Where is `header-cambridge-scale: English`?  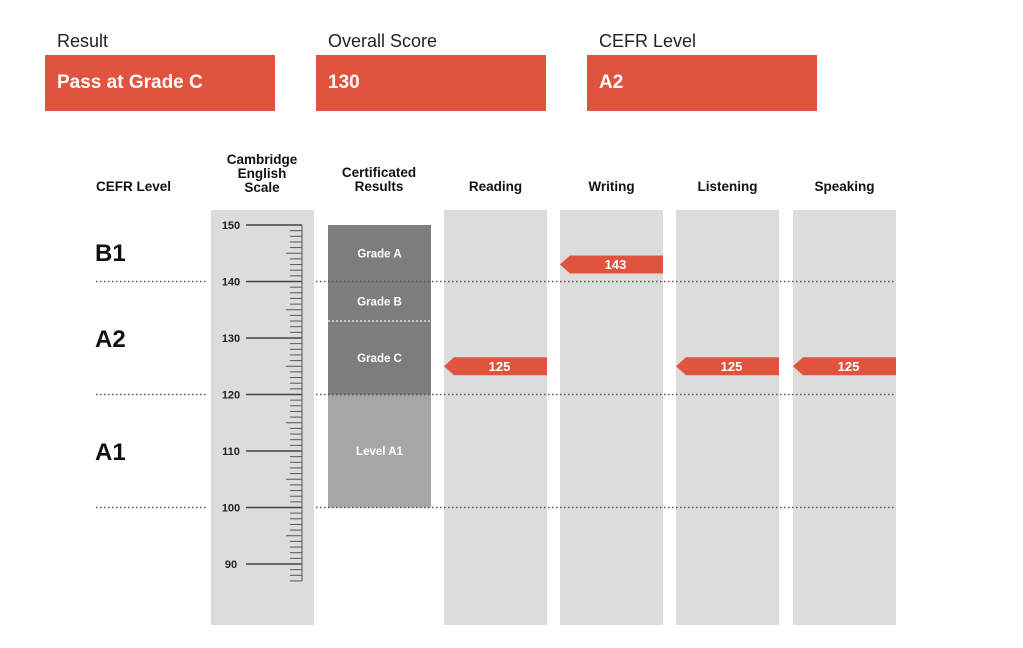 header-cambridge-scale: English is located at coordinates (262, 173).